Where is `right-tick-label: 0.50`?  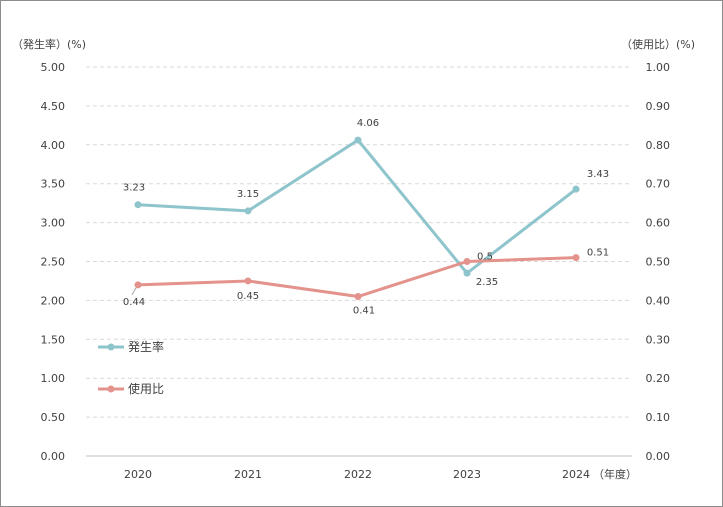 right-tick-label: 0.50 is located at coordinates (658, 262).